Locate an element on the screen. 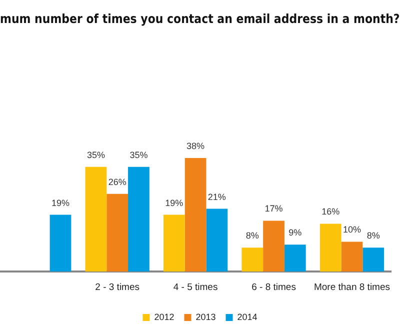 This screenshot has height=332, width=400. data-label: 16% is located at coordinates (331, 211).